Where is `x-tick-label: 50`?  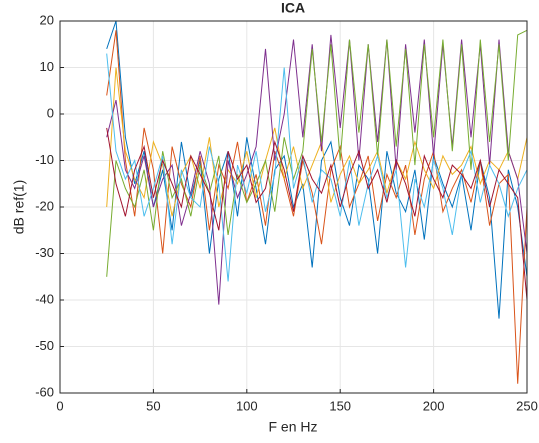
x-tick-label: 50 is located at coordinates (153, 405).